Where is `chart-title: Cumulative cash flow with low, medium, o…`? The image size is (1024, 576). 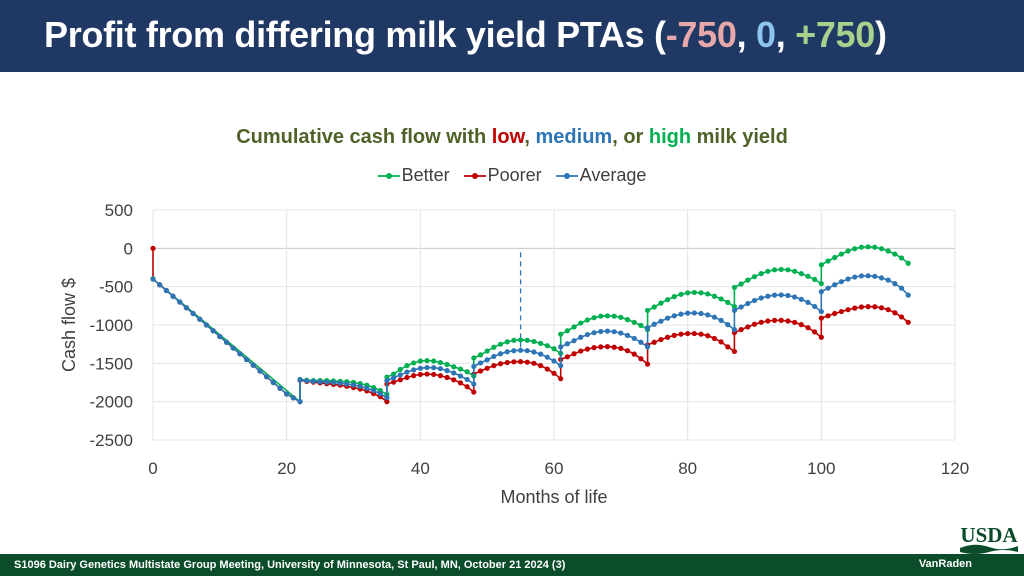 chart-title: Cumulative cash flow with low, medium, o… is located at coordinates (512, 137).